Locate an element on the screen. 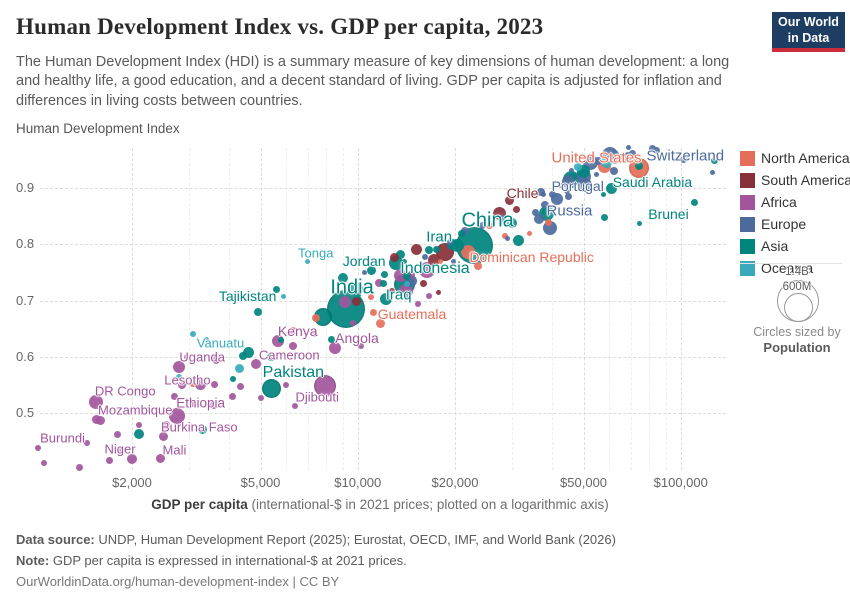 This screenshot has height=600, width=850. data-point-mozambique is located at coordinates (96, 419).